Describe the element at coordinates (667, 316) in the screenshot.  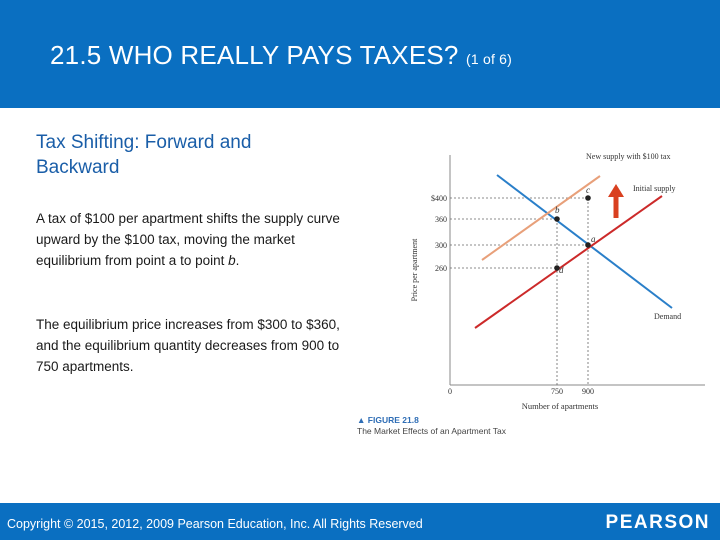
I see `label-demand: Demand` at that location.